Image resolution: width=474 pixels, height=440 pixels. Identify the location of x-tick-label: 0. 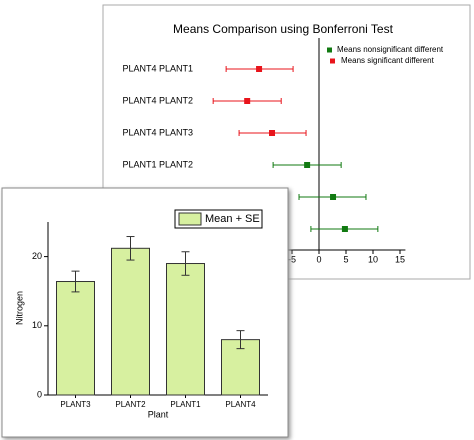
(318, 259).